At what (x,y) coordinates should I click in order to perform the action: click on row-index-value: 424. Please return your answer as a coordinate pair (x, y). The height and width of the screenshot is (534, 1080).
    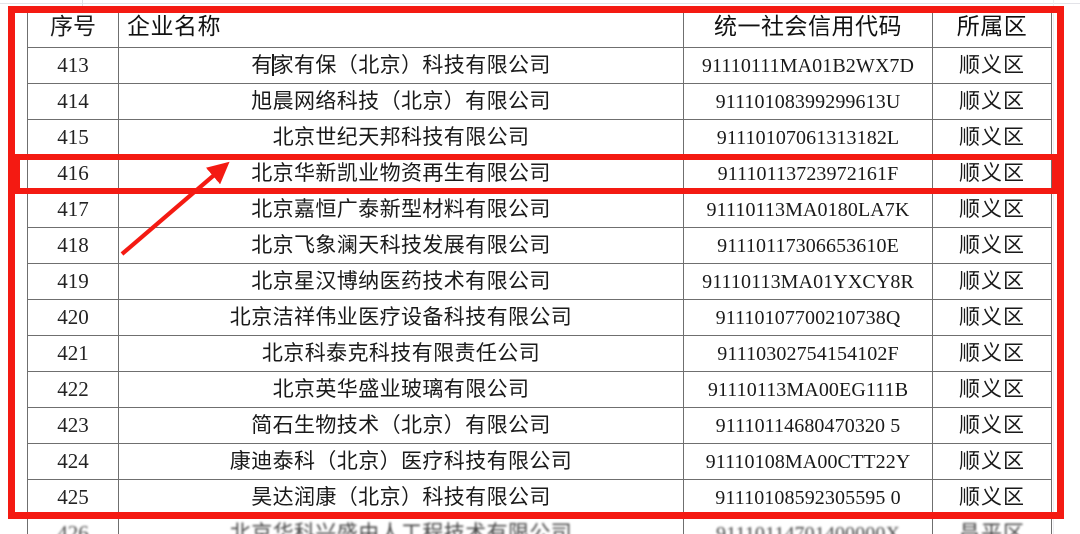
    Looking at the image, I should click on (73, 460).